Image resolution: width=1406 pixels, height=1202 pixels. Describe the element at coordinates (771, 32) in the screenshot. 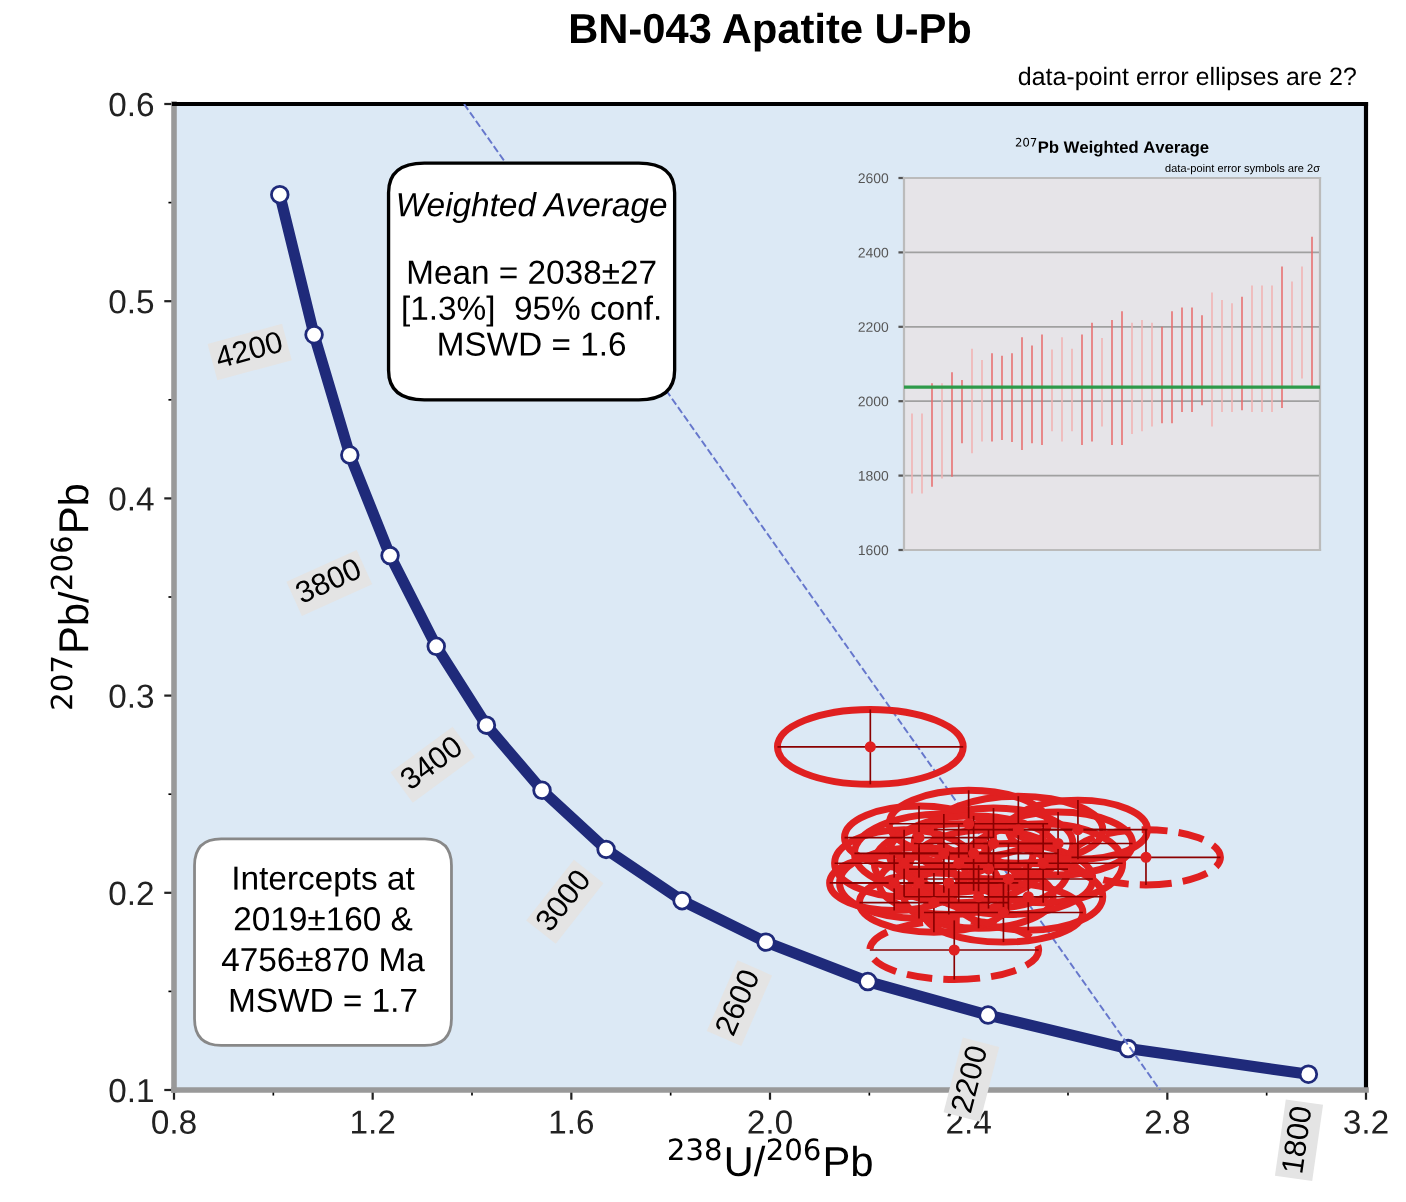

I see `chart-title: BN-043 Apatite U-Pb` at that location.